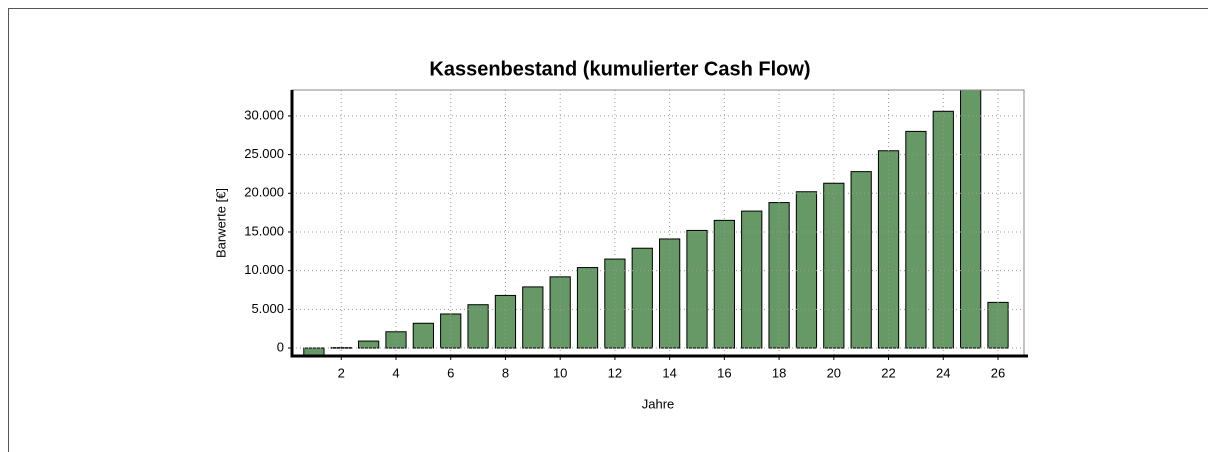 This screenshot has height=452, width=1208. Describe the element at coordinates (658, 403) in the screenshot. I see `x-axis-label: Jahre` at that location.